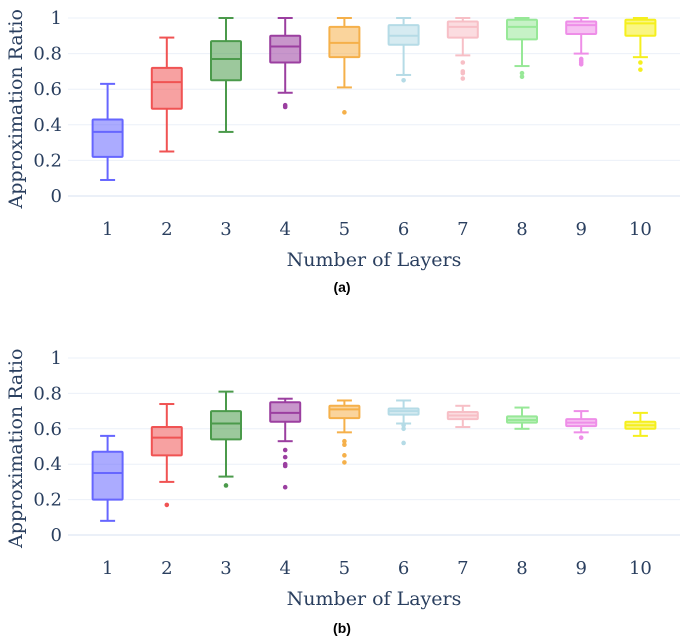 Image resolution: width=685 pixels, height=636 pixels. I want to click on panel-caption: (a), so click(341, 287).